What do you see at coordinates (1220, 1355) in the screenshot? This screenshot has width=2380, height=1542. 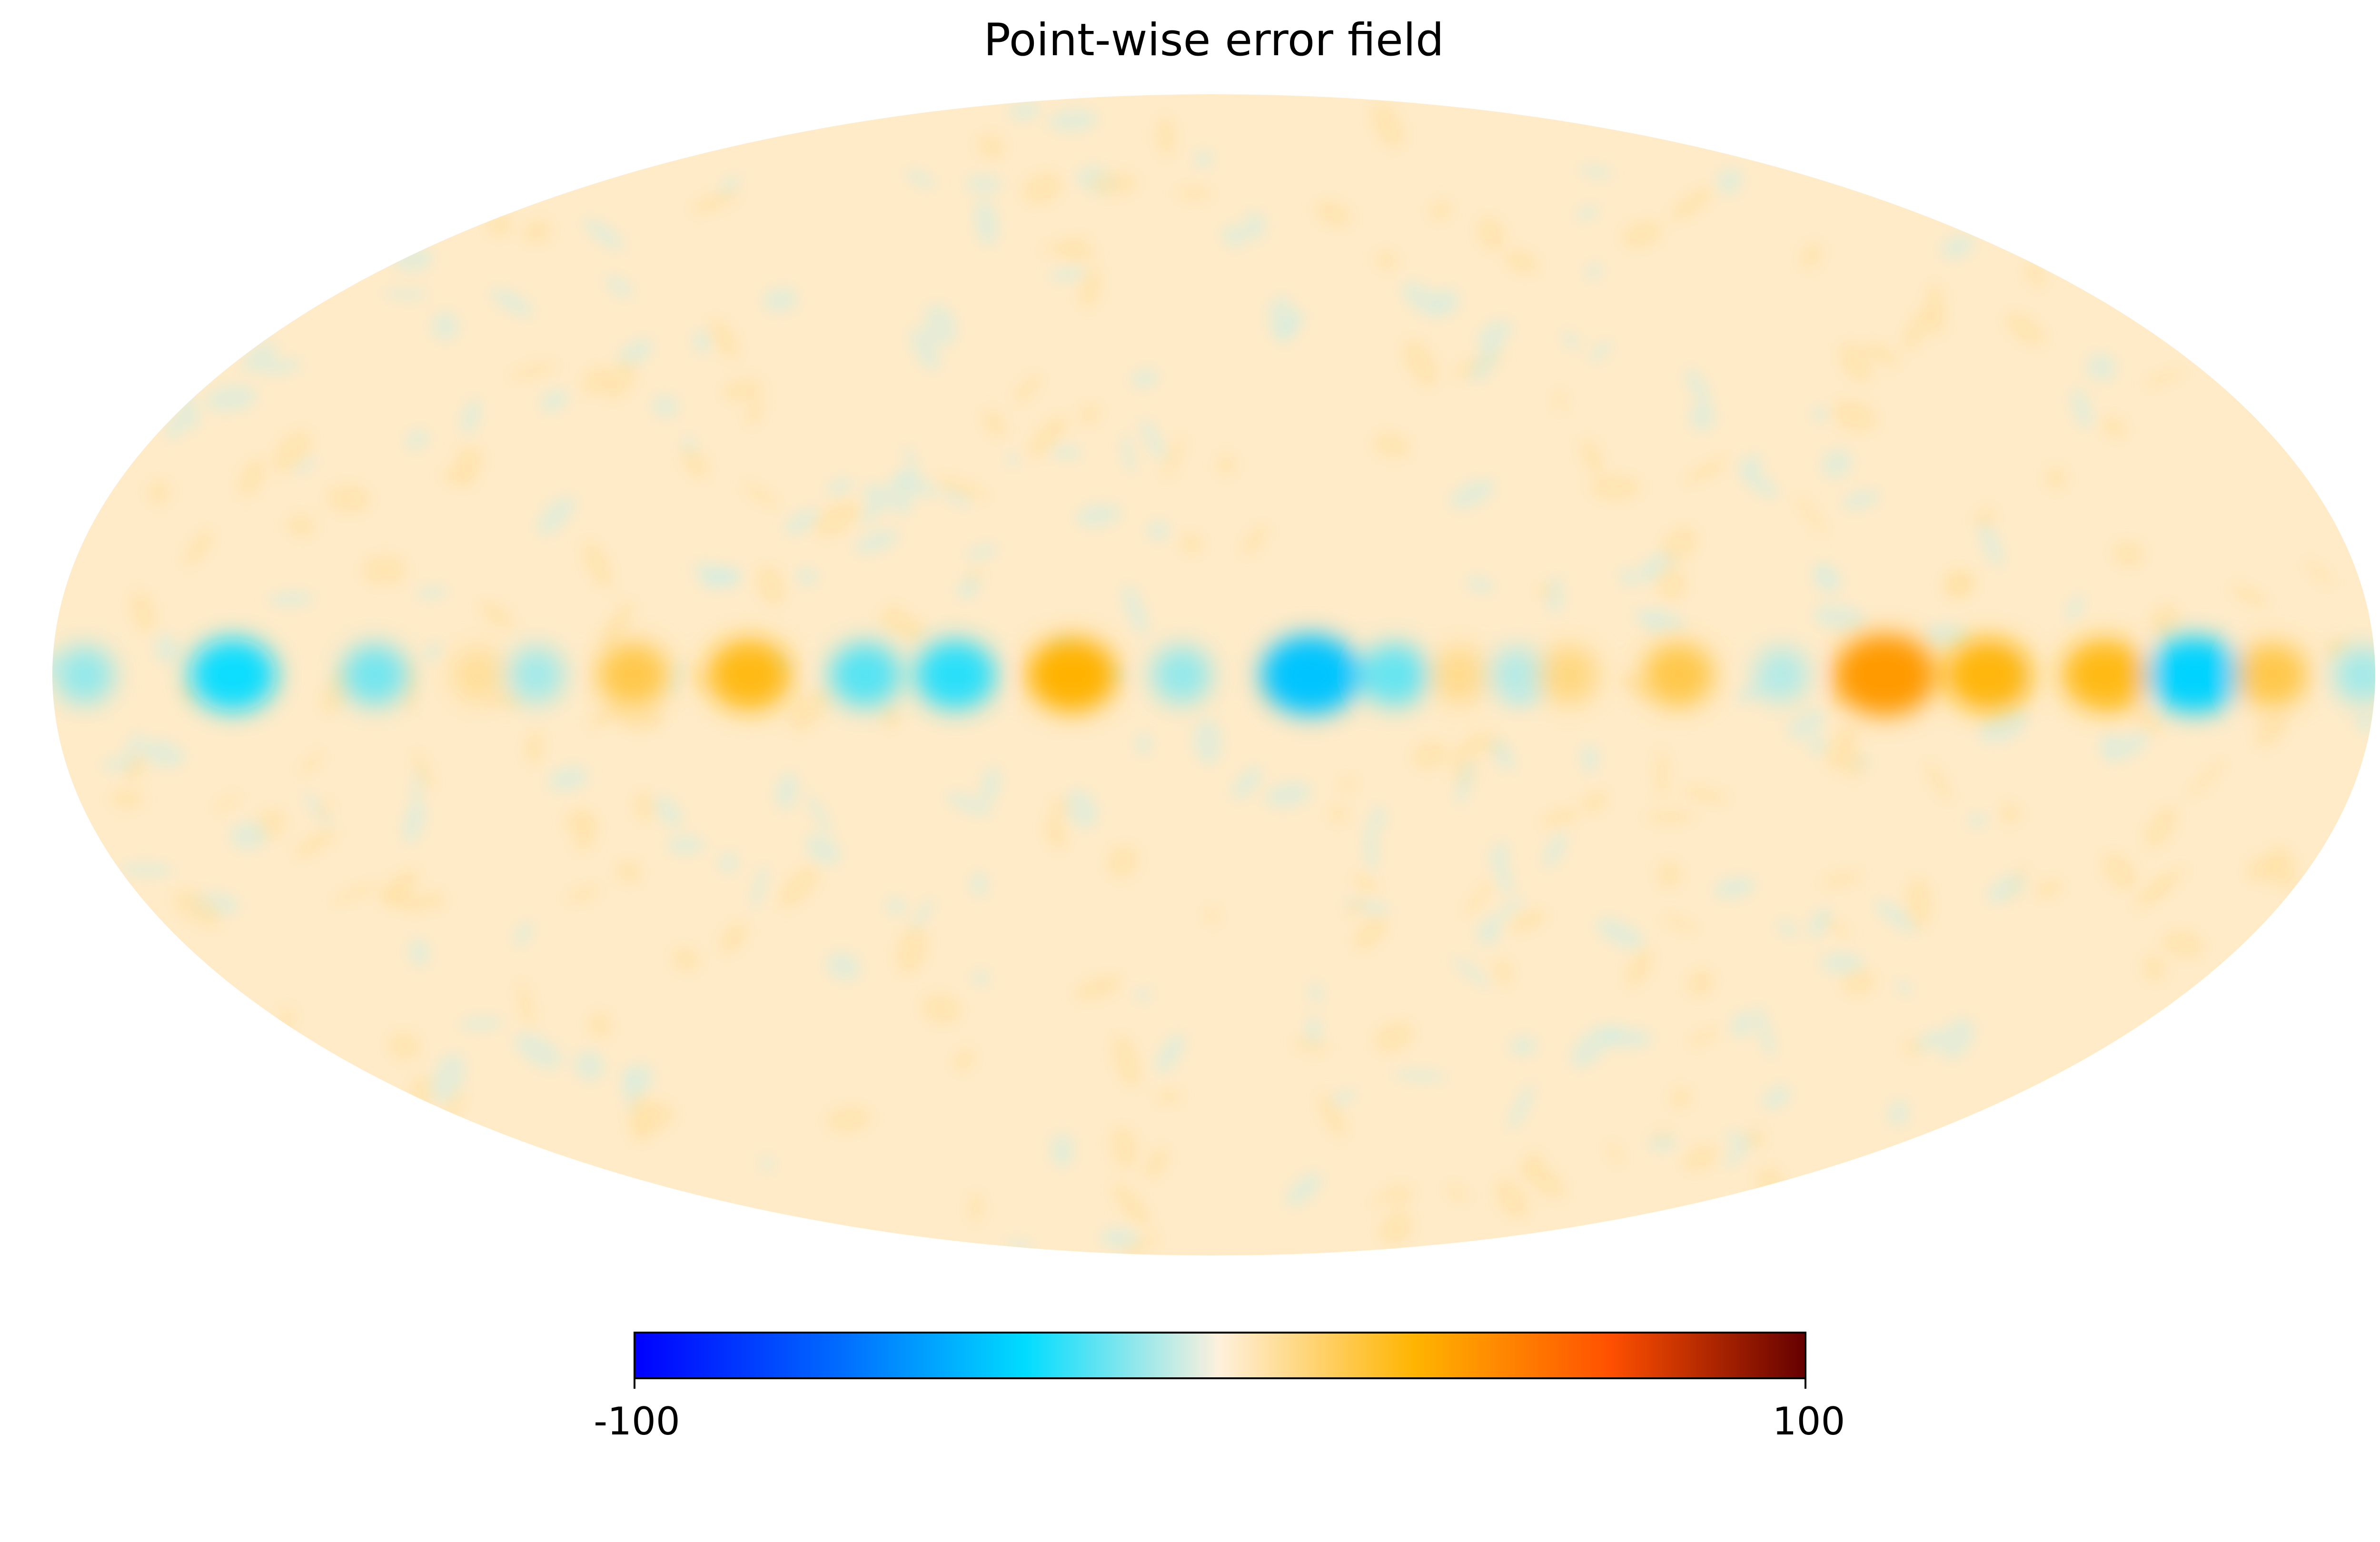 I see `colorbar` at bounding box center [1220, 1355].